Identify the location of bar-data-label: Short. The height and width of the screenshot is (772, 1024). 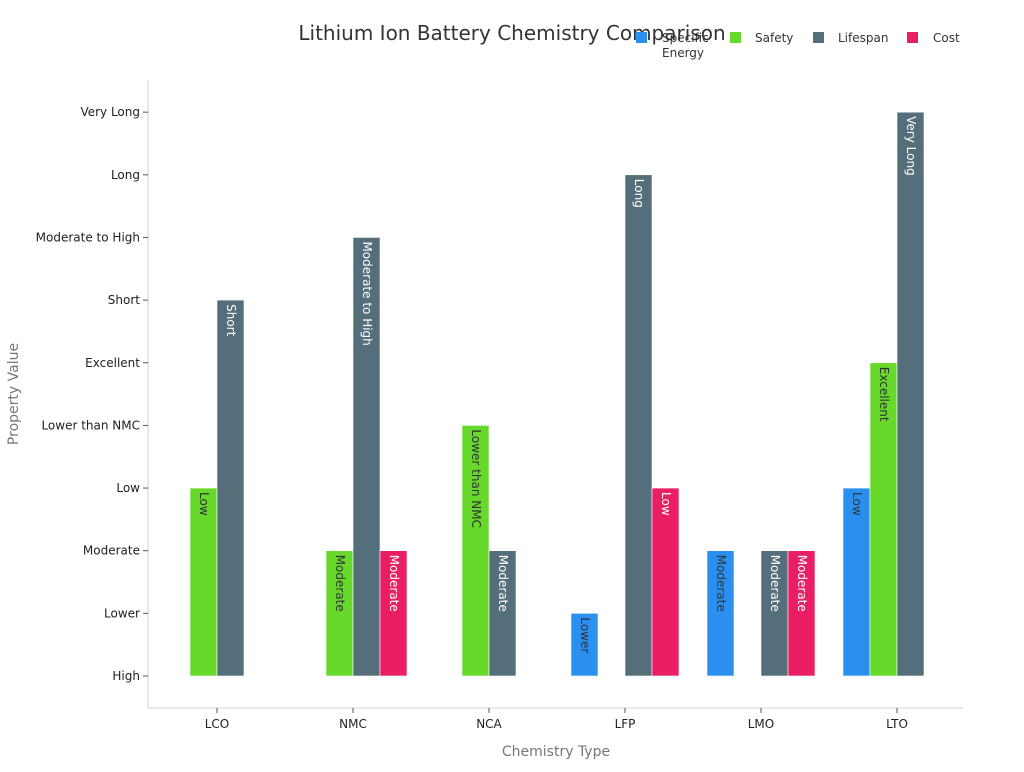
(231, 320).